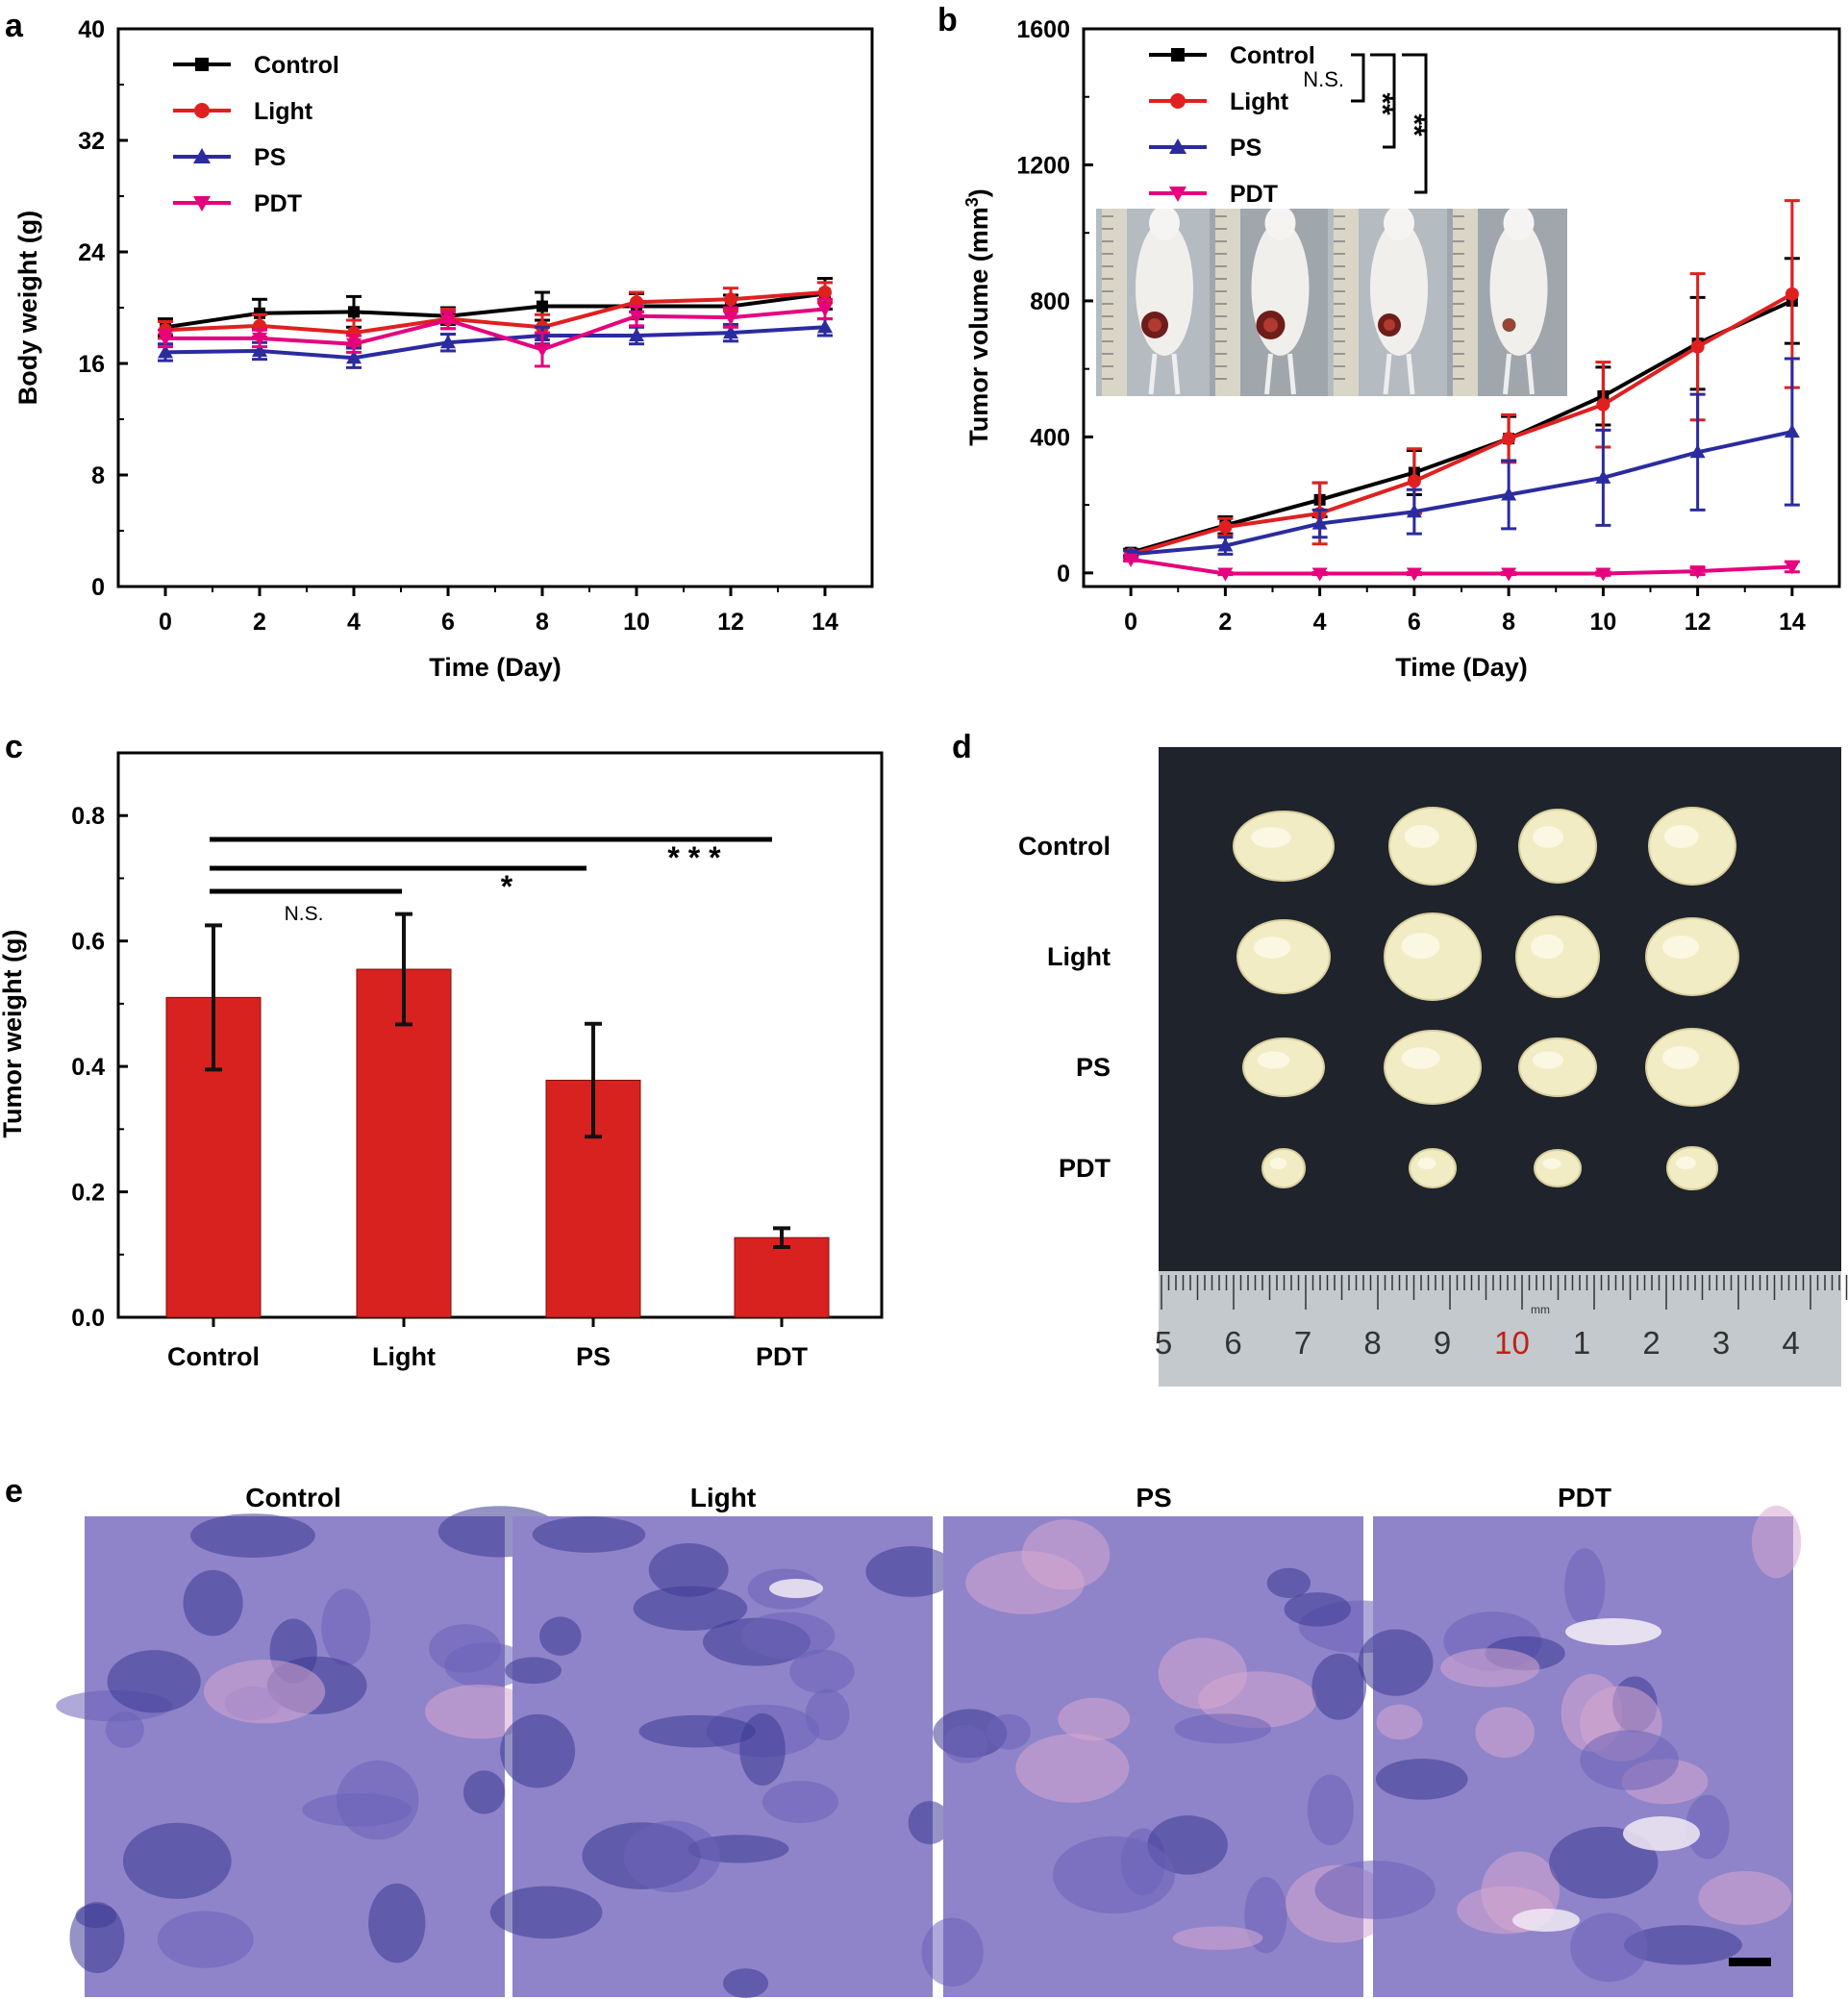  I want to click on series-line-control, so click(495, 310).